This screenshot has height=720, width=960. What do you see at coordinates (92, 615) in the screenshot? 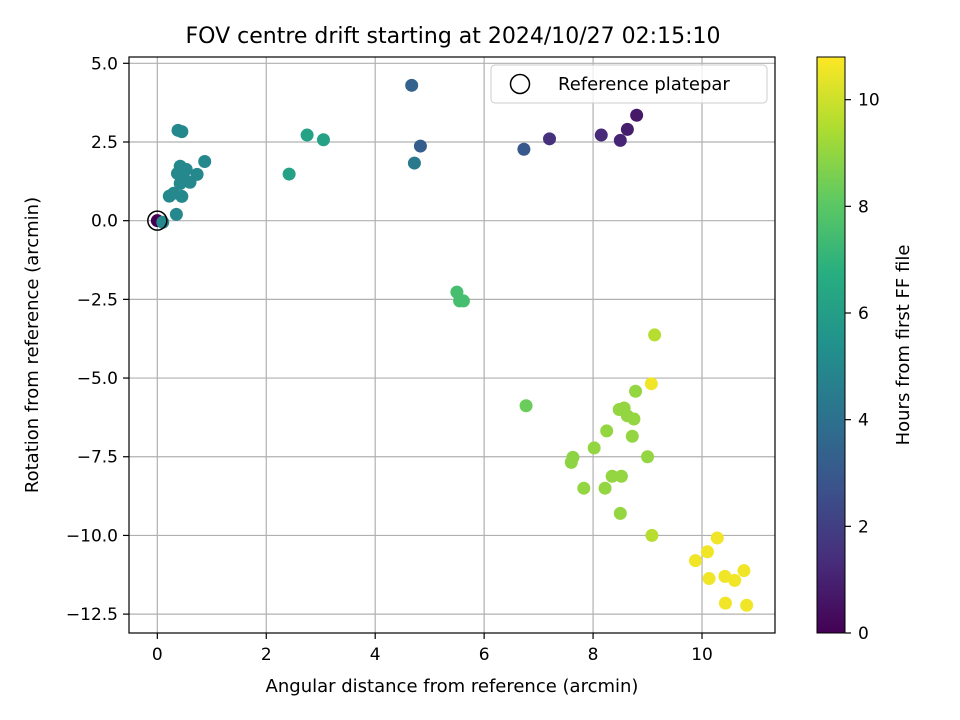
I see `y-tick-label: −12.5` at bounding box center [92, 615].